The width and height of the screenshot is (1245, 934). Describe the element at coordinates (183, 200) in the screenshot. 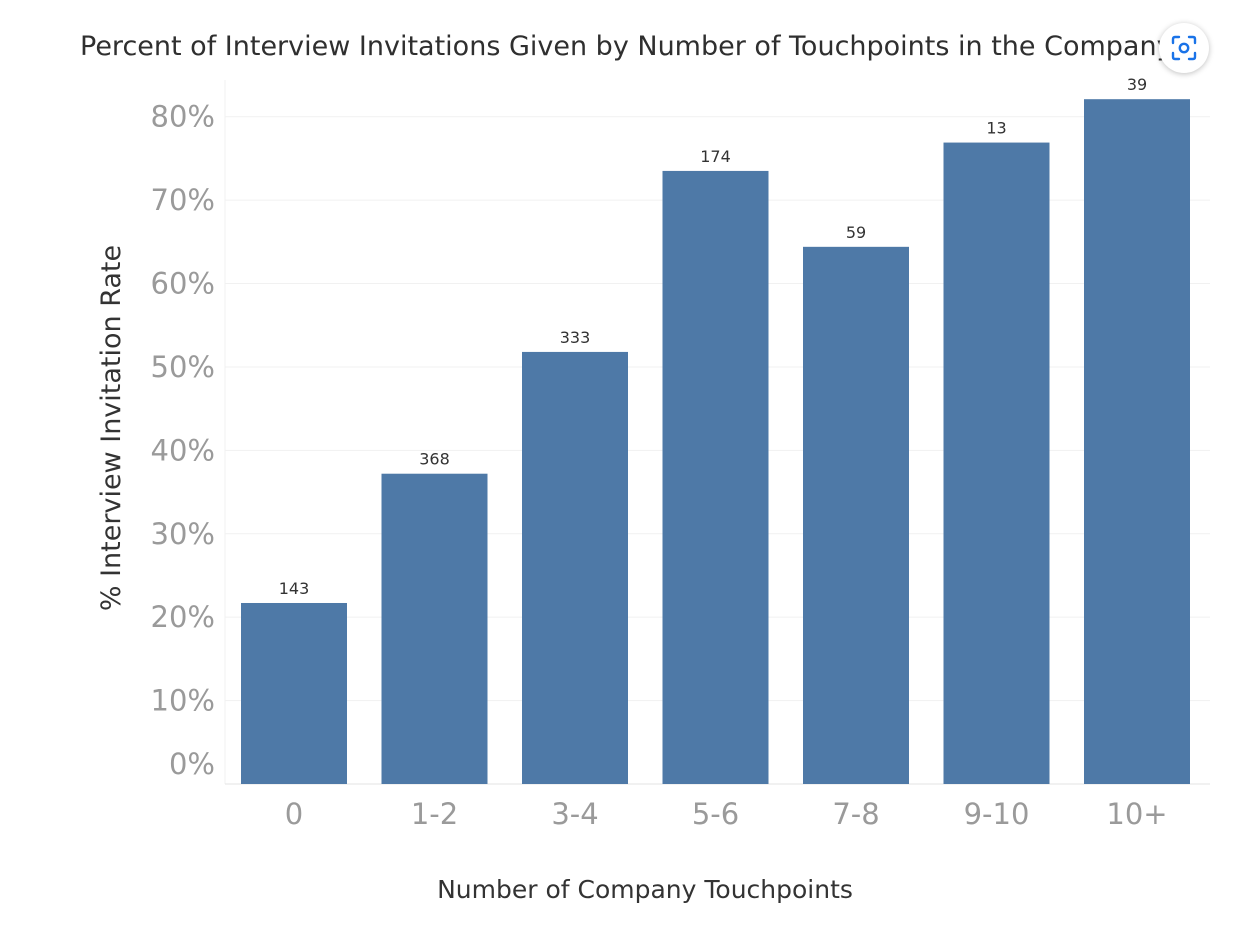

I see `y-tick-label: 70%` at that location.